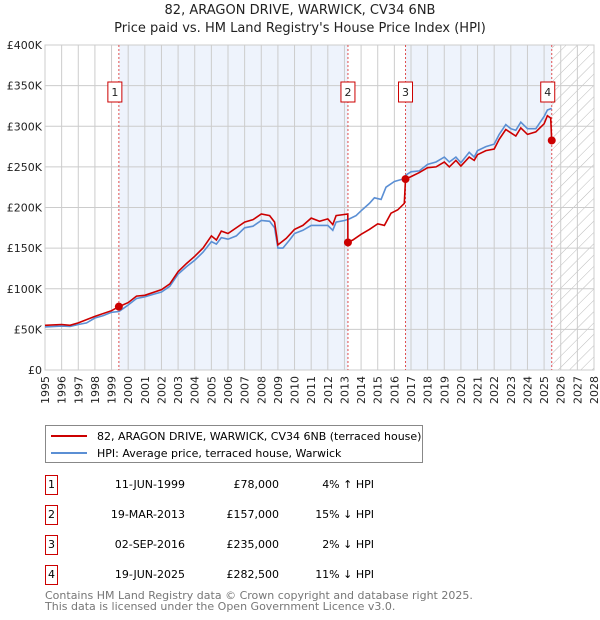  Describe the element at coordinates (51, 485) in the screenshot. I see `transaction-number: 1` at that location.